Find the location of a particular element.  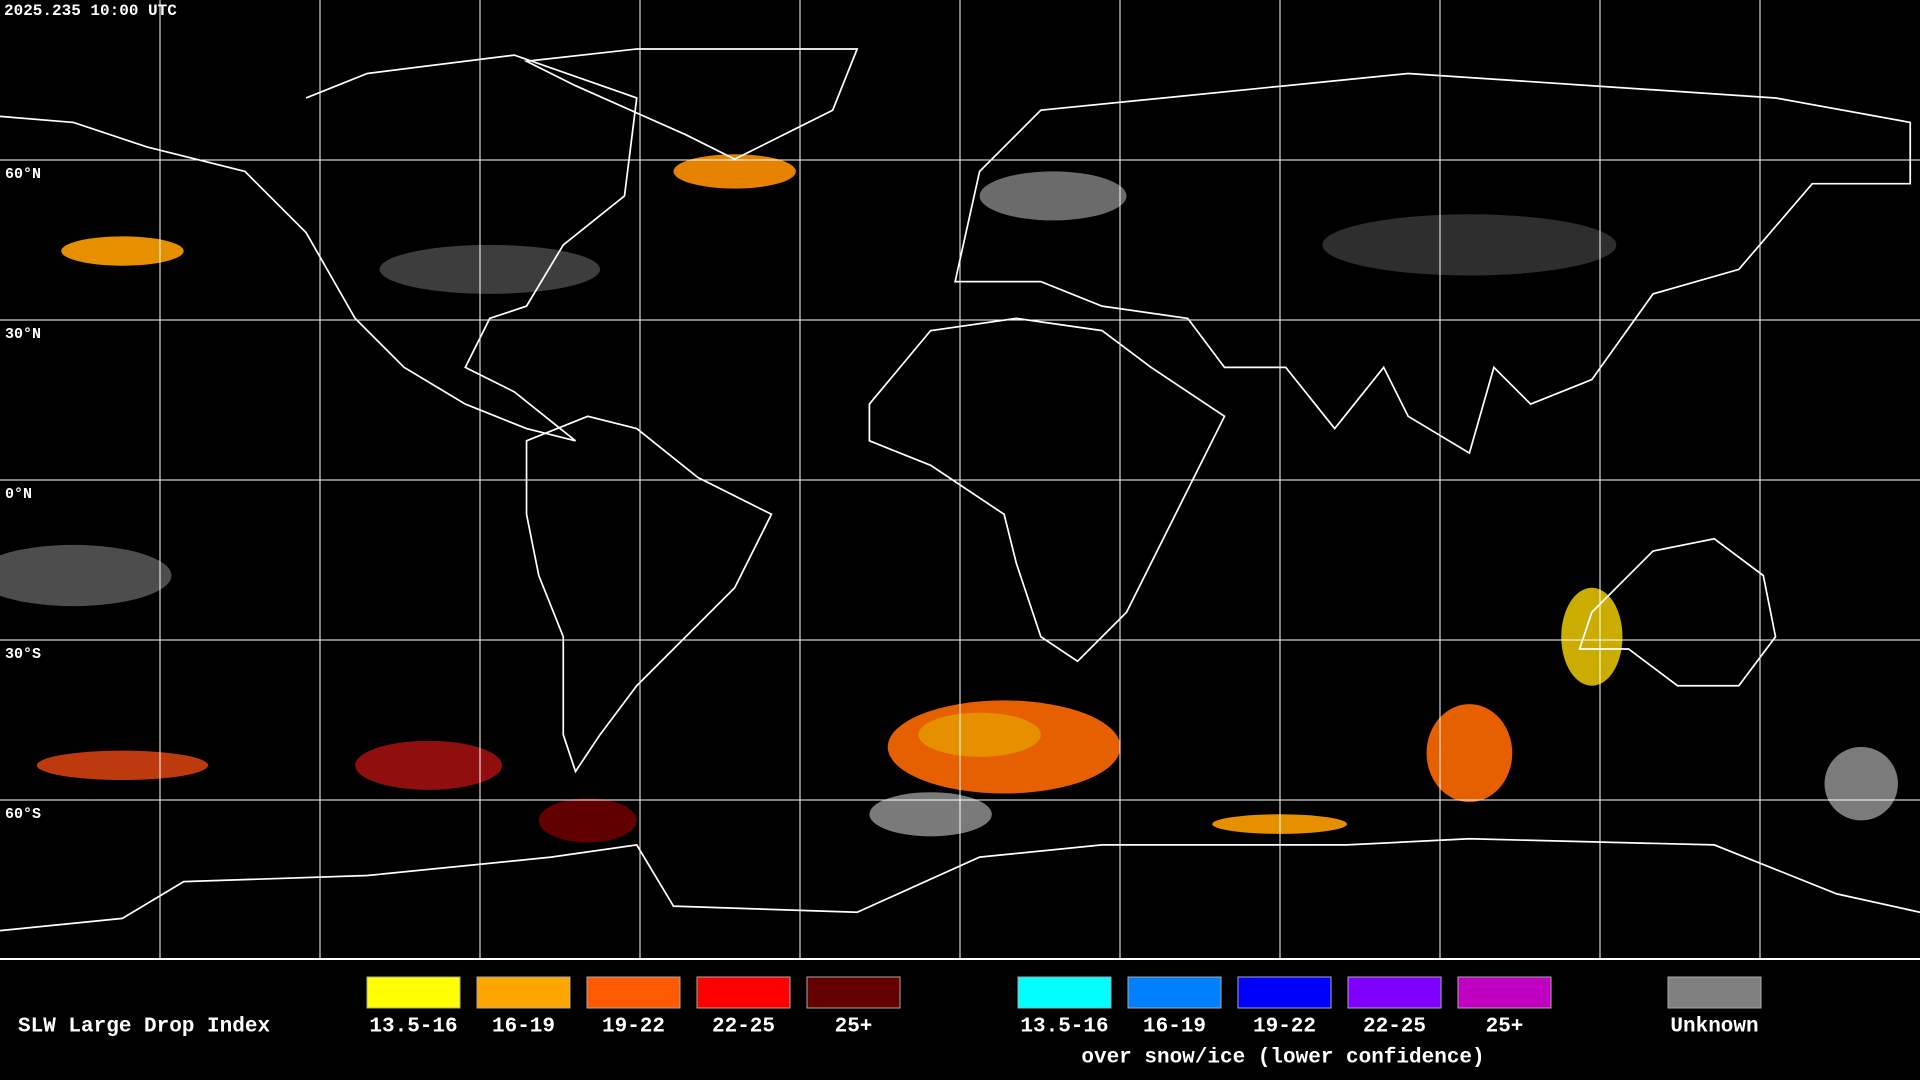

latitude-label: 30°S is located at coordinates (23, 654).